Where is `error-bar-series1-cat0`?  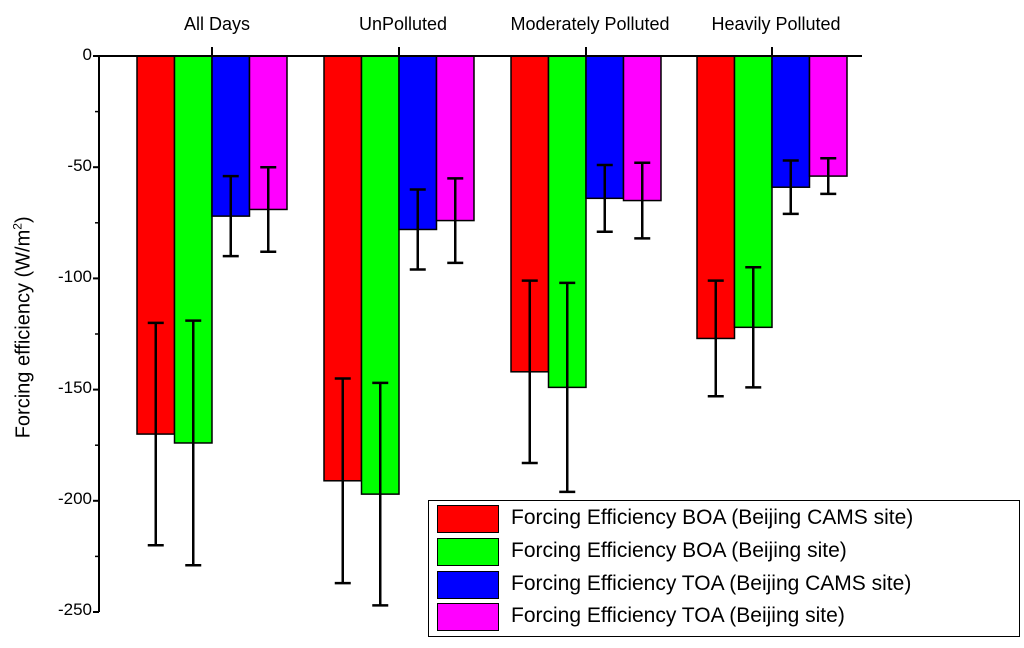
error-bar-series1-cat0 is located at coordinates (193, 443).